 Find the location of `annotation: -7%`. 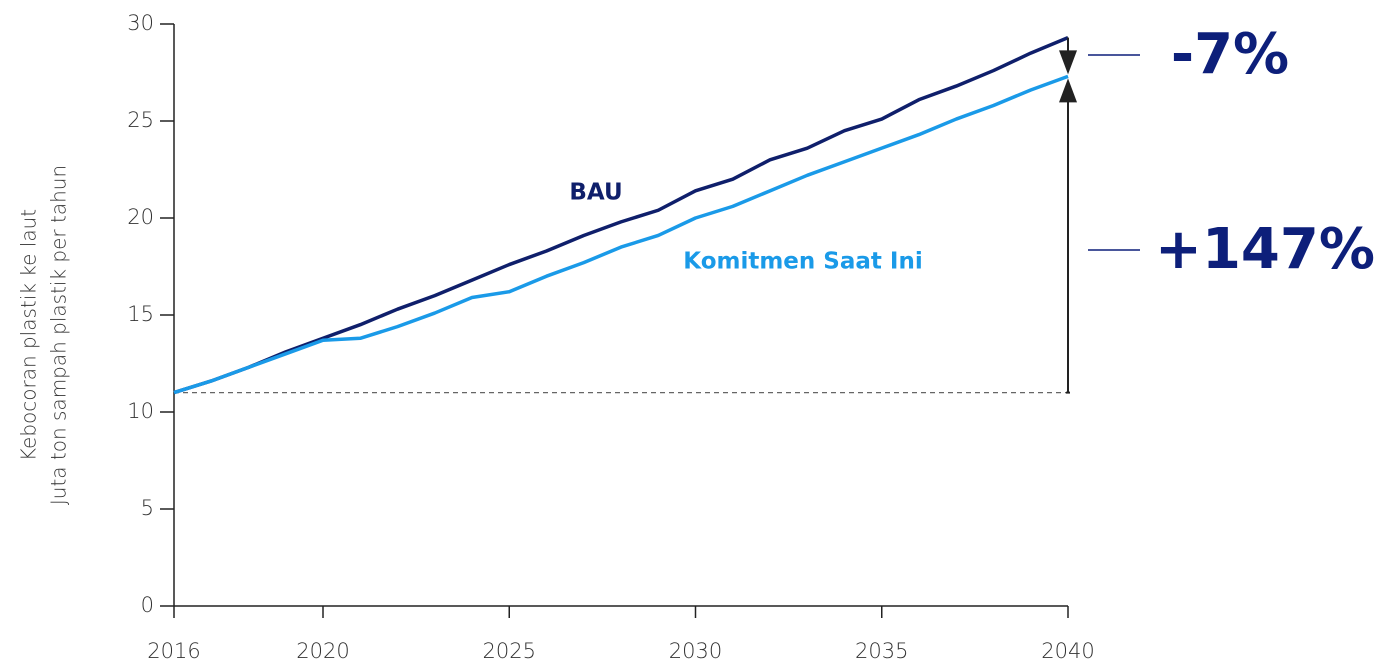

annotation: -7% is located at coordinates (1230, 54).